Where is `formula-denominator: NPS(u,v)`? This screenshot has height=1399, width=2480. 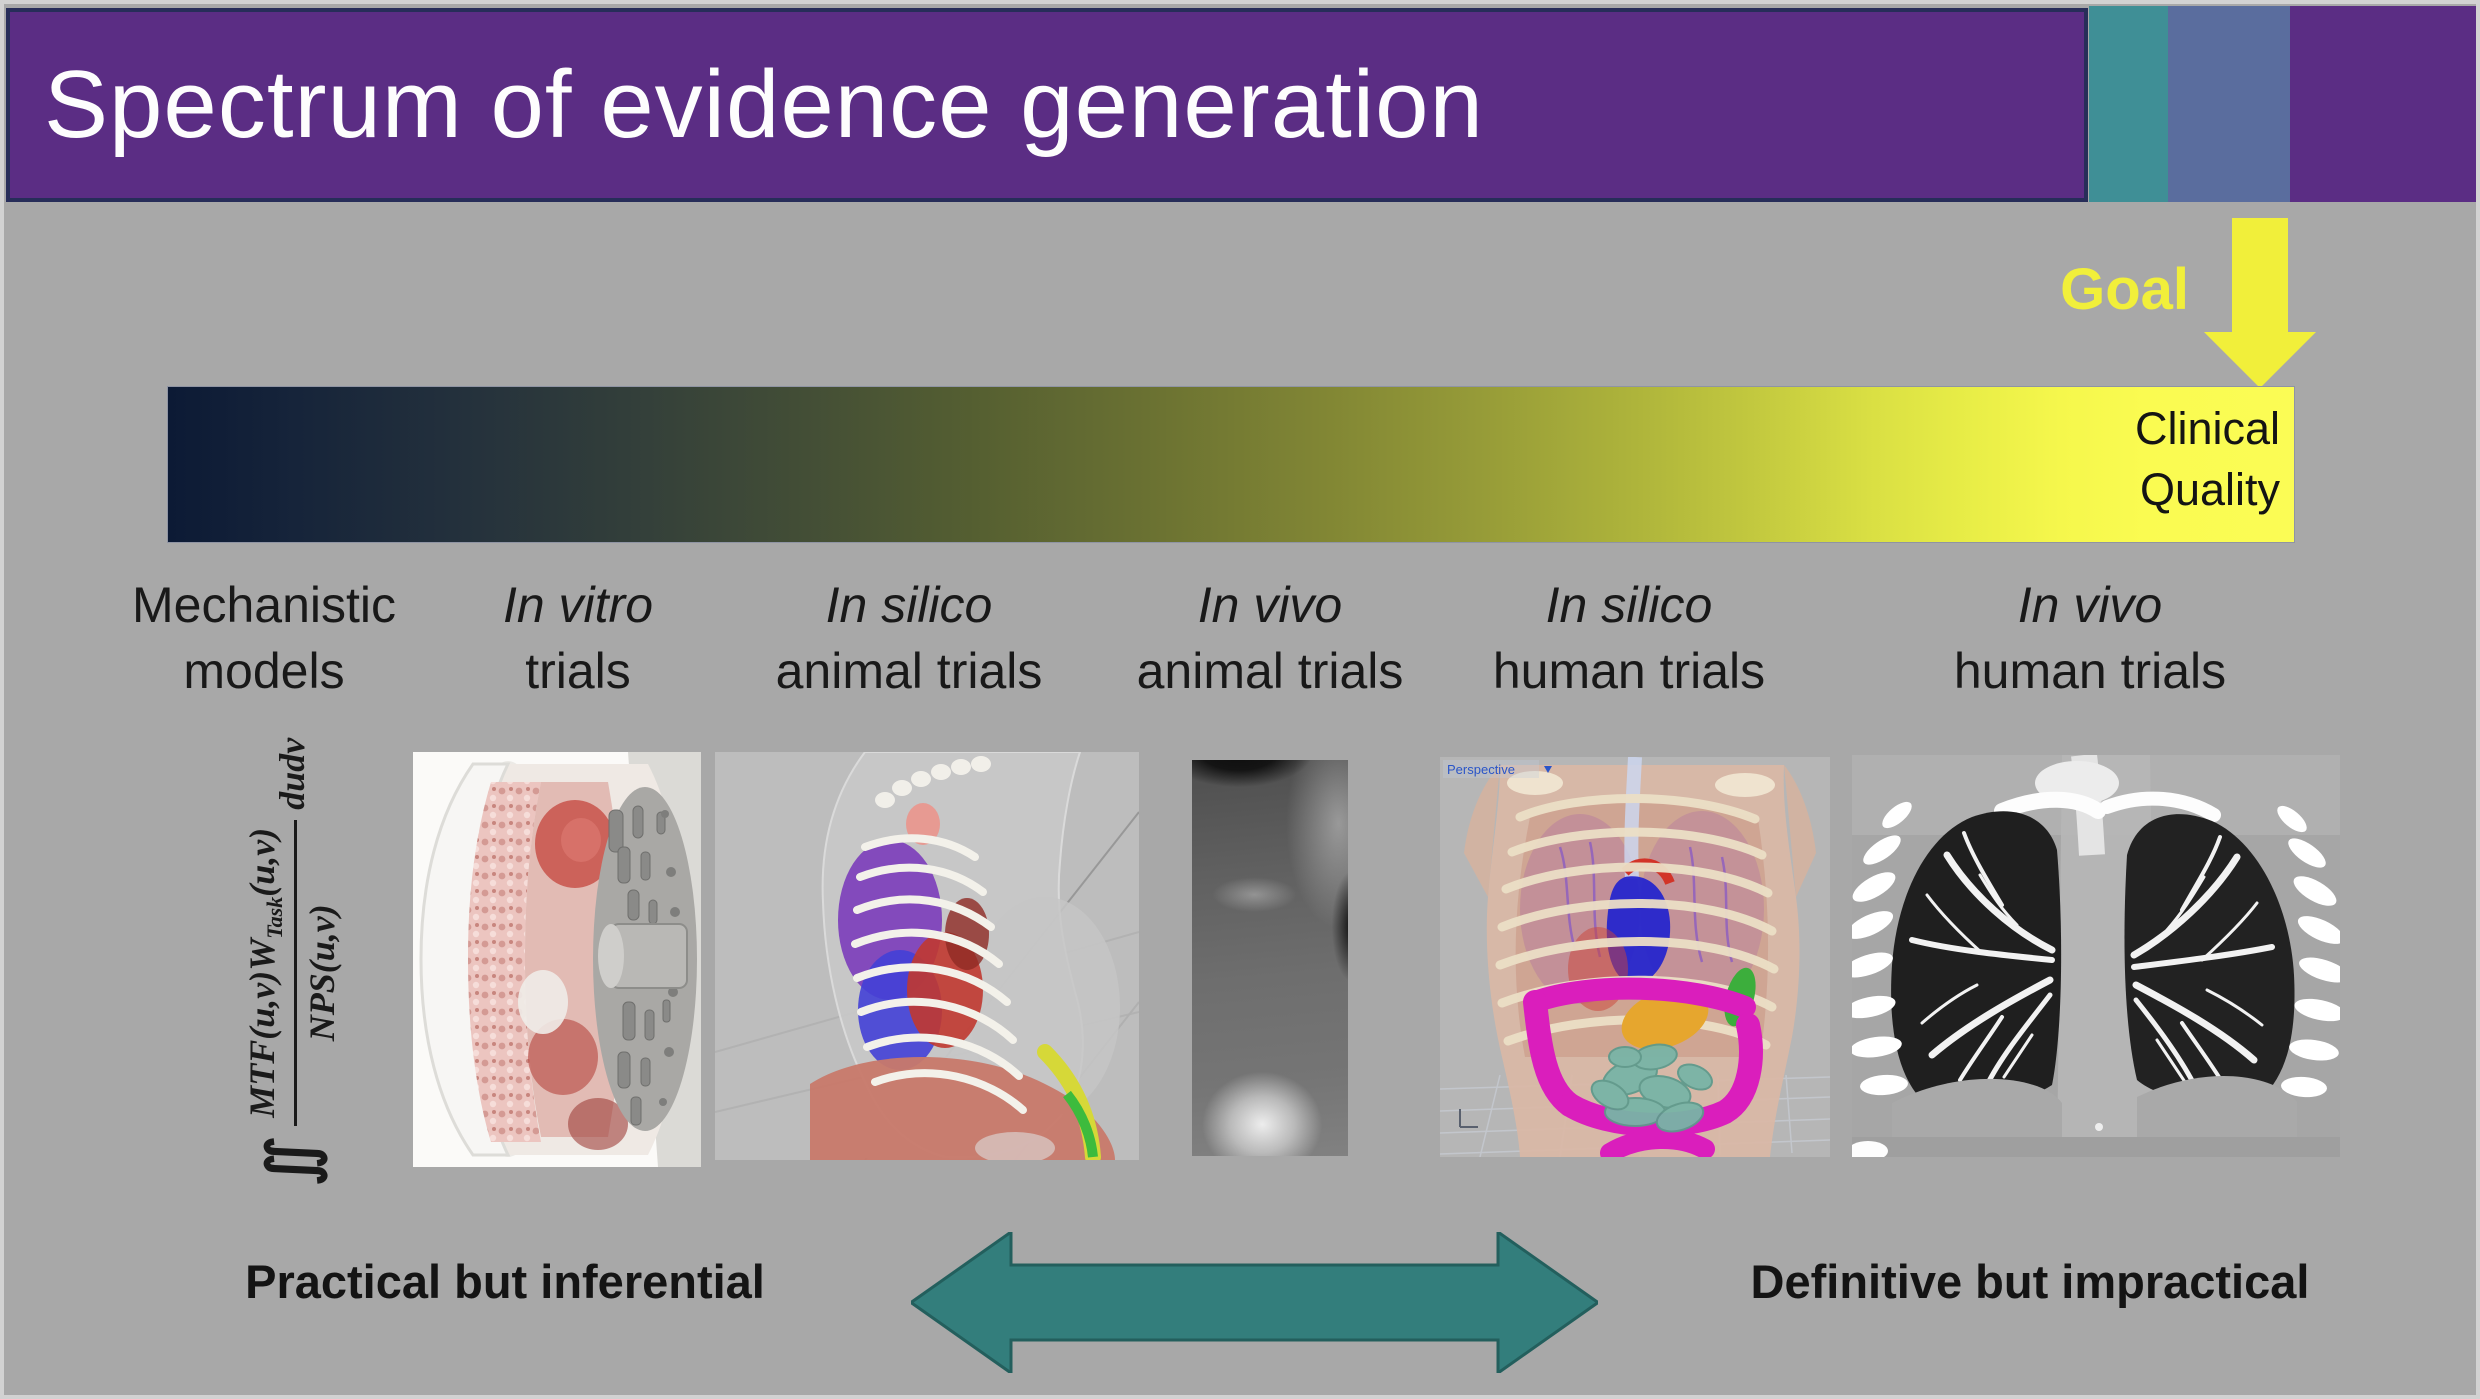
formula-denominator: NPS(u,v) is located at coordinates (322, 973).